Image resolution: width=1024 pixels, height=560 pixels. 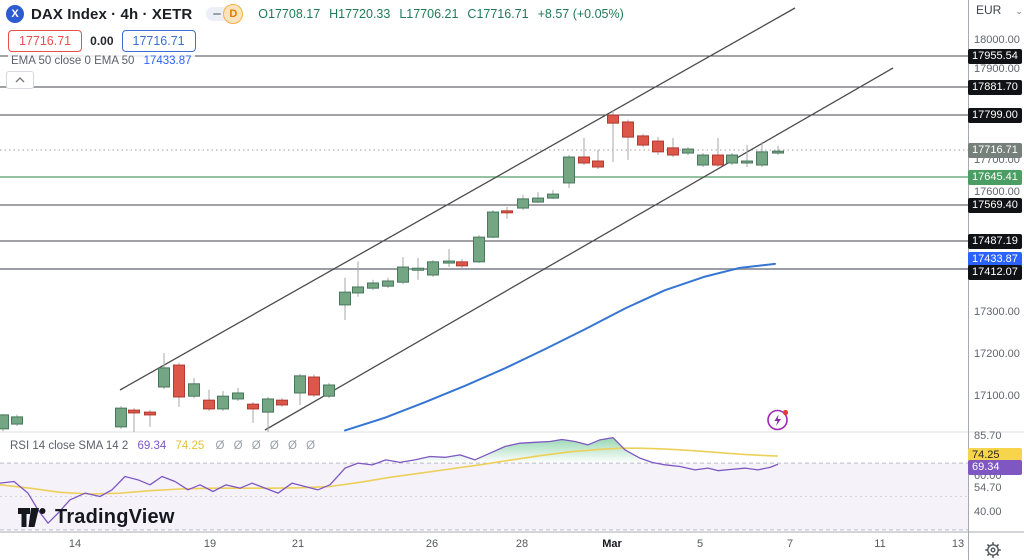 I want to click on price-label-chip: 17487.19, so click(x=995, y=241).